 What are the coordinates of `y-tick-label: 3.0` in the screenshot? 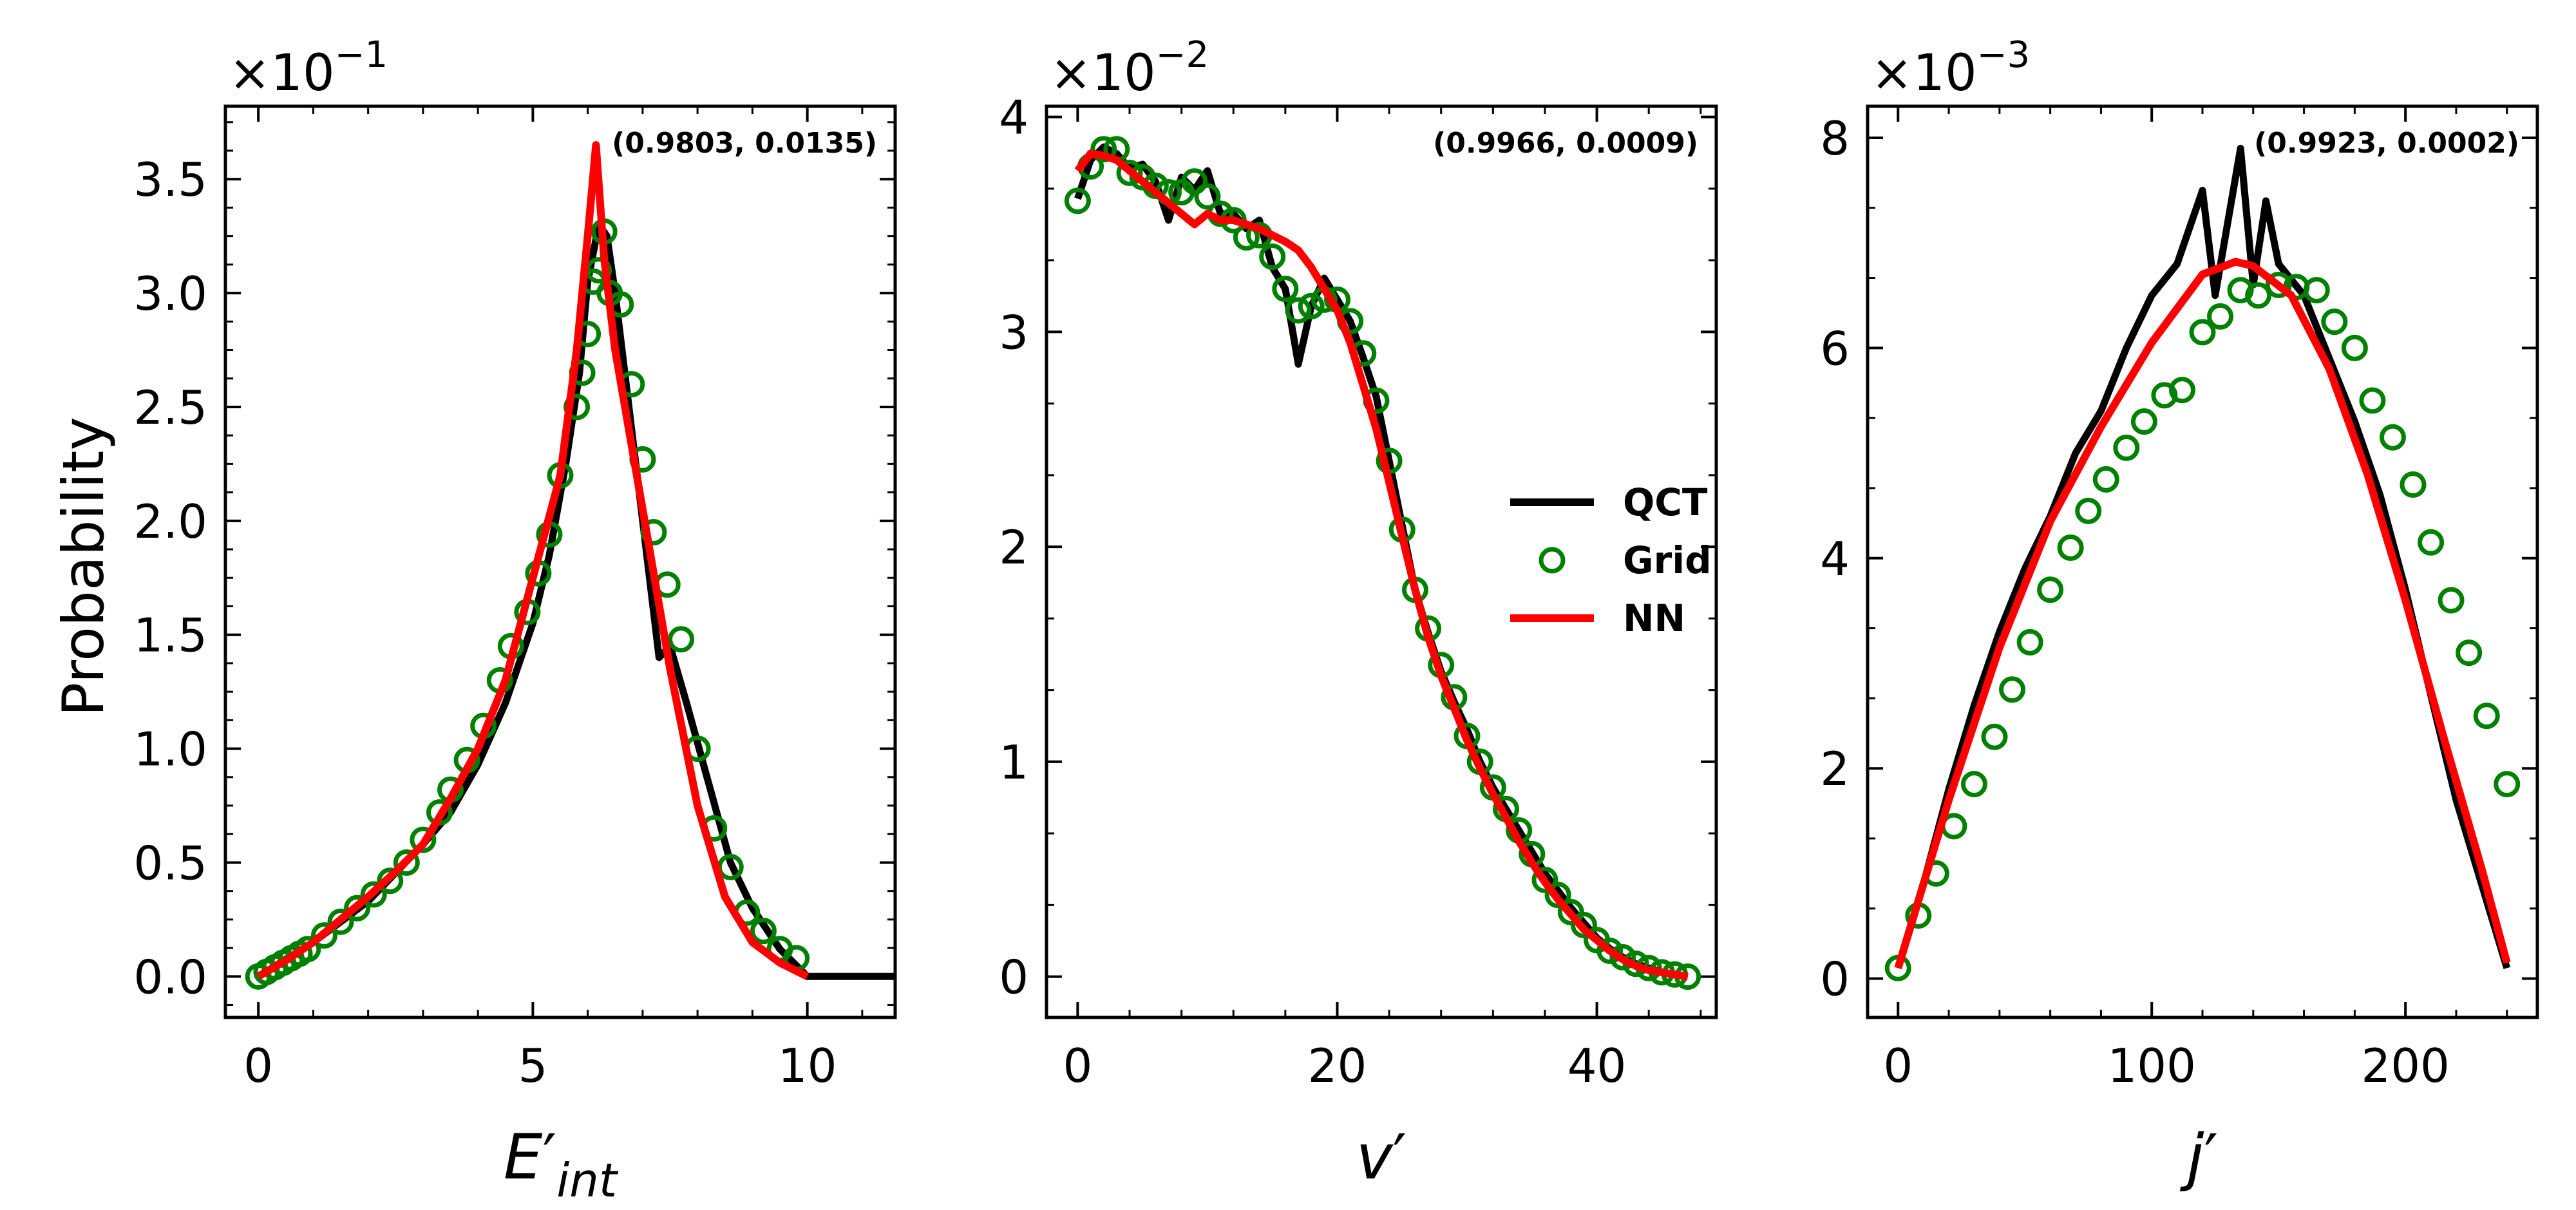 It's located at (170, 294).